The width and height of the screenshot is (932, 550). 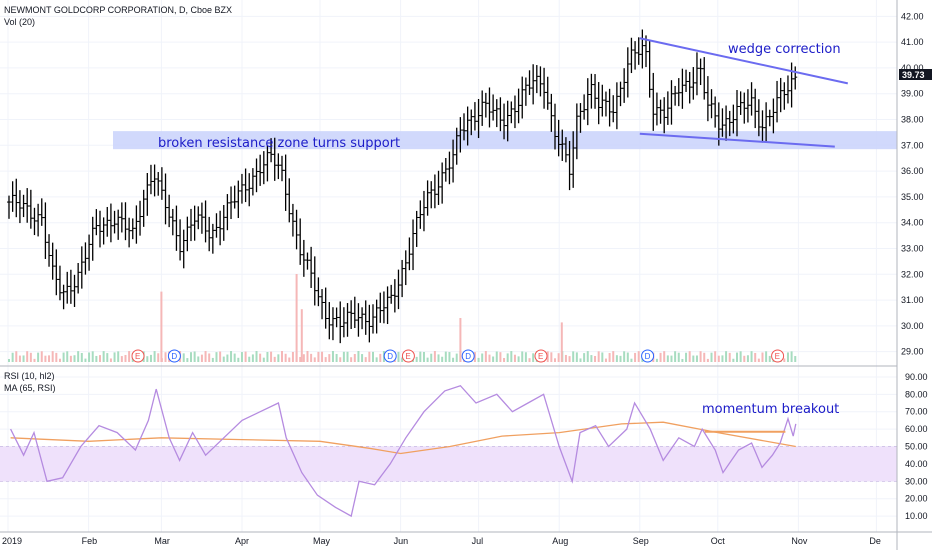 What do you see at coordinates (916, 429) in the screenshot?
I see `rsi-tick-label: 60.00` at bounding box center [916, 429].